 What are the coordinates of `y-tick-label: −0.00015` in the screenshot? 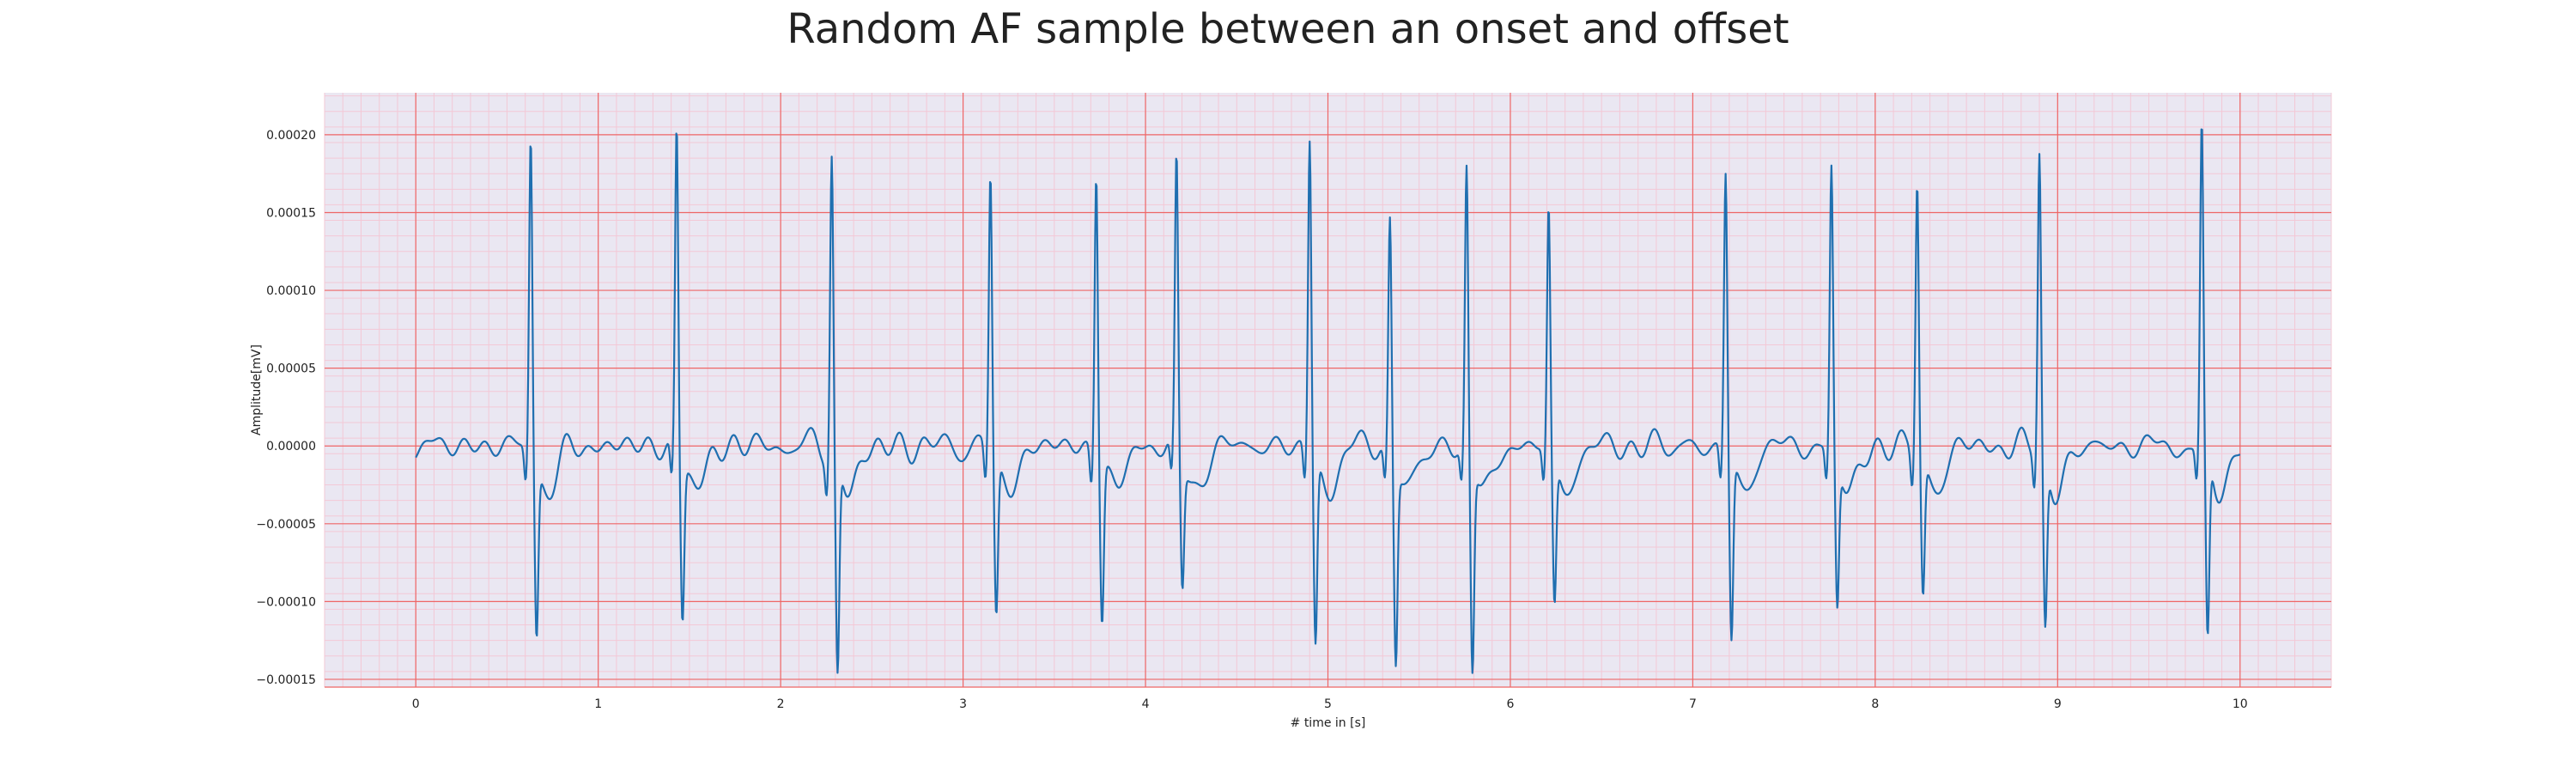 It's located at (286, 680).